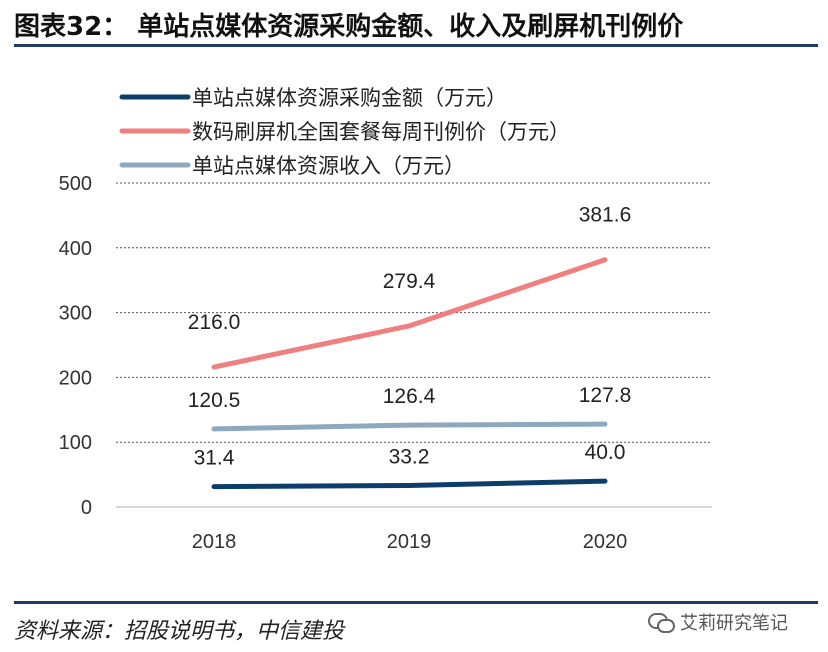 The width and height of the screenshot is (828, 652). Describe the element at coordinates (409, 281) in the screenshot. I see `data-label-s1-2019: 279.4` at that location.